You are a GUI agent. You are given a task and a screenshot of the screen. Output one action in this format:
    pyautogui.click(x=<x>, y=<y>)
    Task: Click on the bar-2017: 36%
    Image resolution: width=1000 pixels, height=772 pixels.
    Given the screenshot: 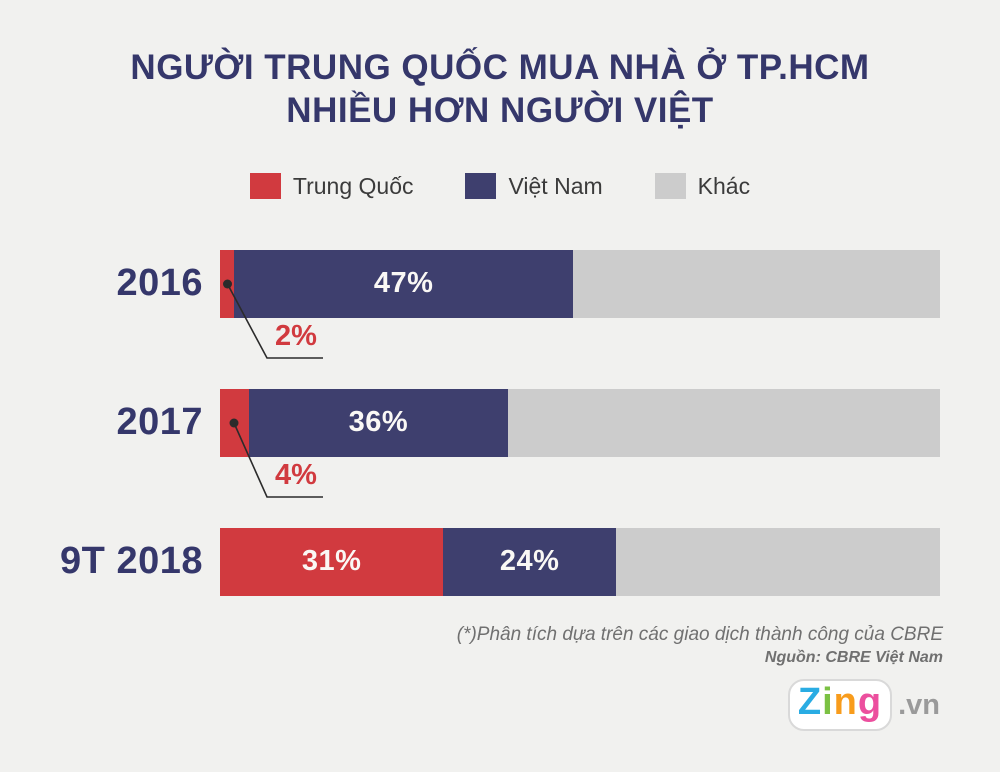 What is the action you would take?
    pyautogui.click(x=580, y=422)
    